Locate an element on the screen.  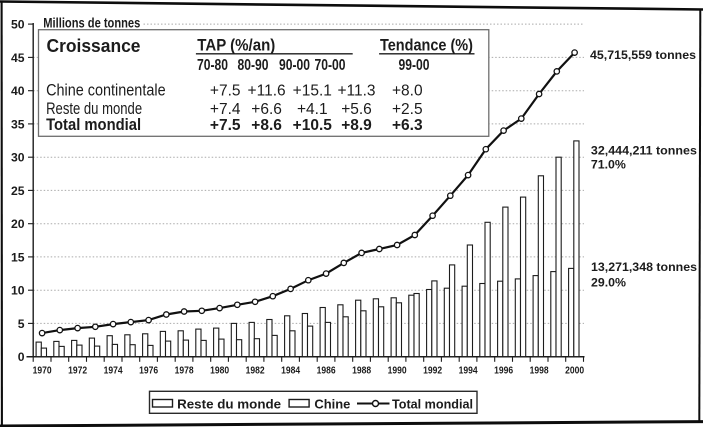
svg-text: 1976 is located at coordinates (148, 371).